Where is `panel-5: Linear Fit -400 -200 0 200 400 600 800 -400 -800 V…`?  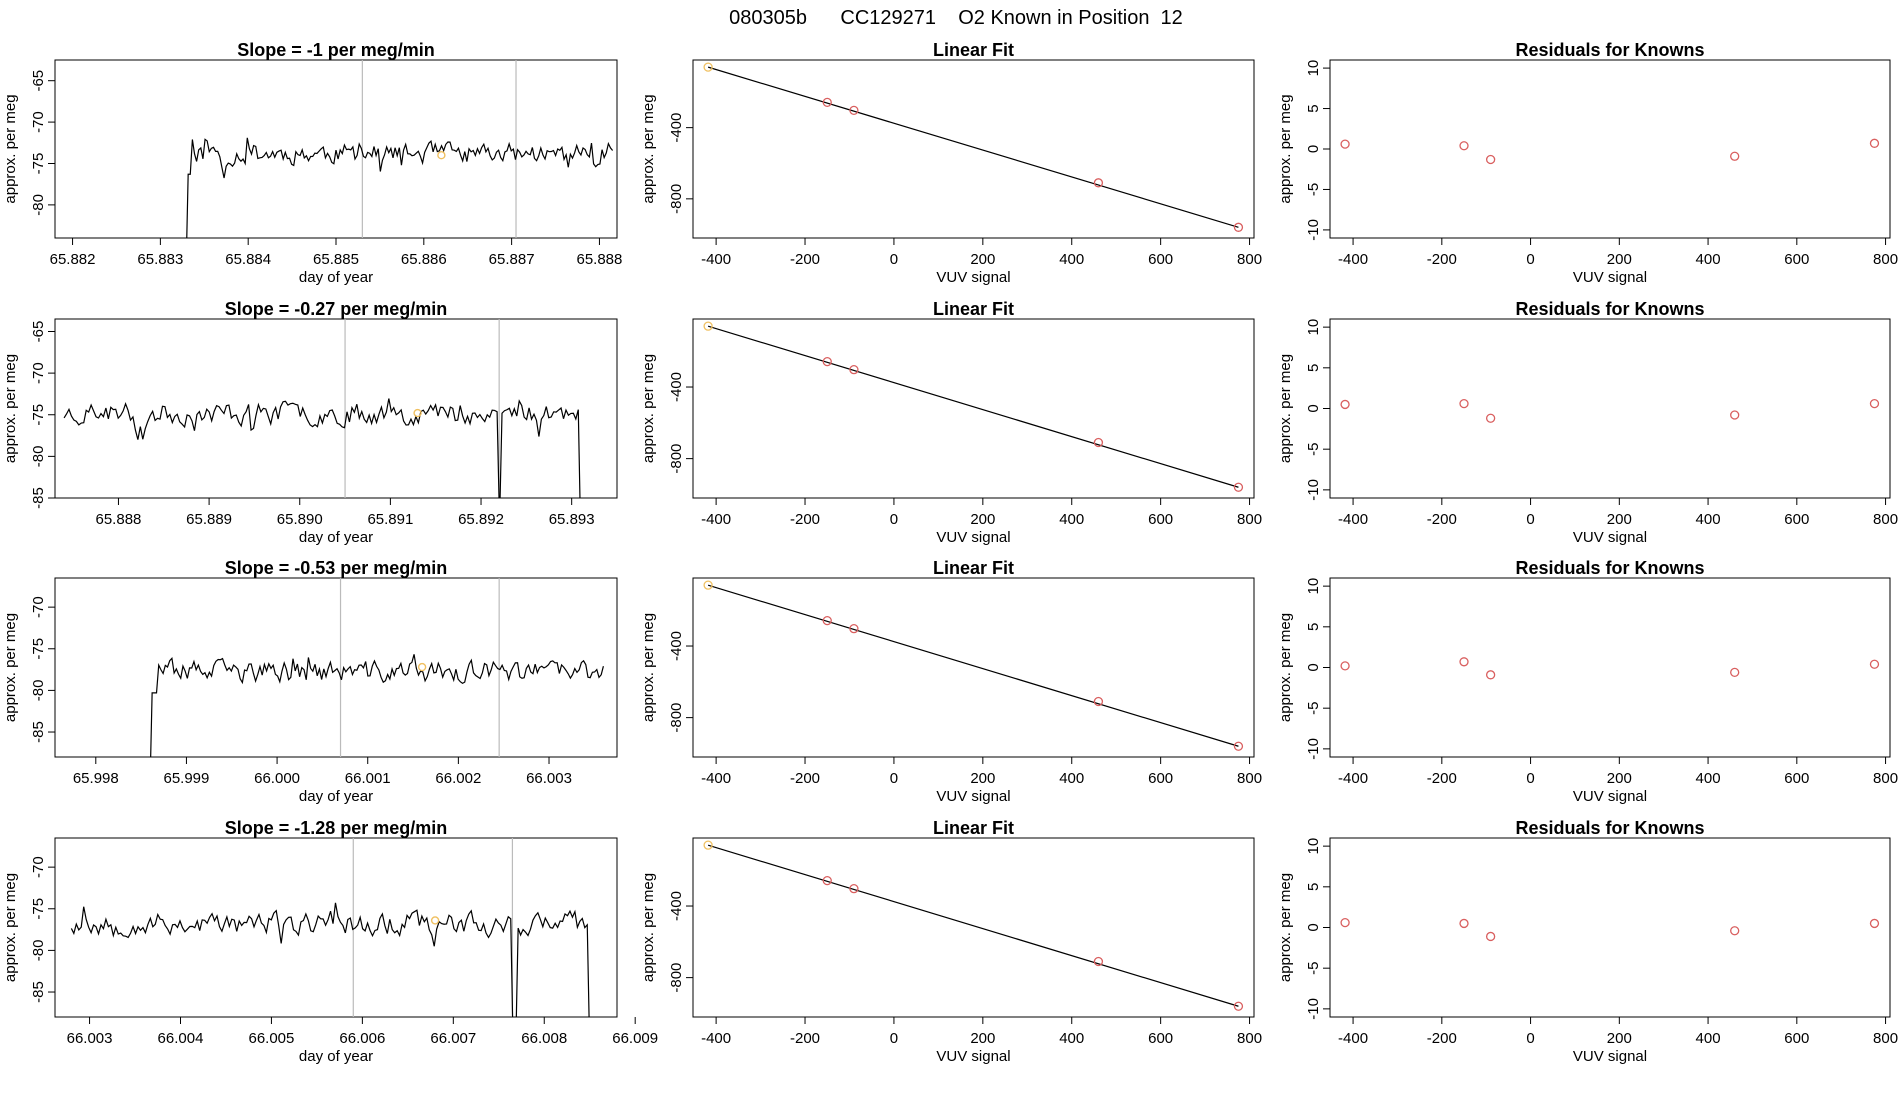
panel-5: Linear Fit -400 -200 0 200 400 600 800 -400 -800 V… is located at coordinates (951, 422).